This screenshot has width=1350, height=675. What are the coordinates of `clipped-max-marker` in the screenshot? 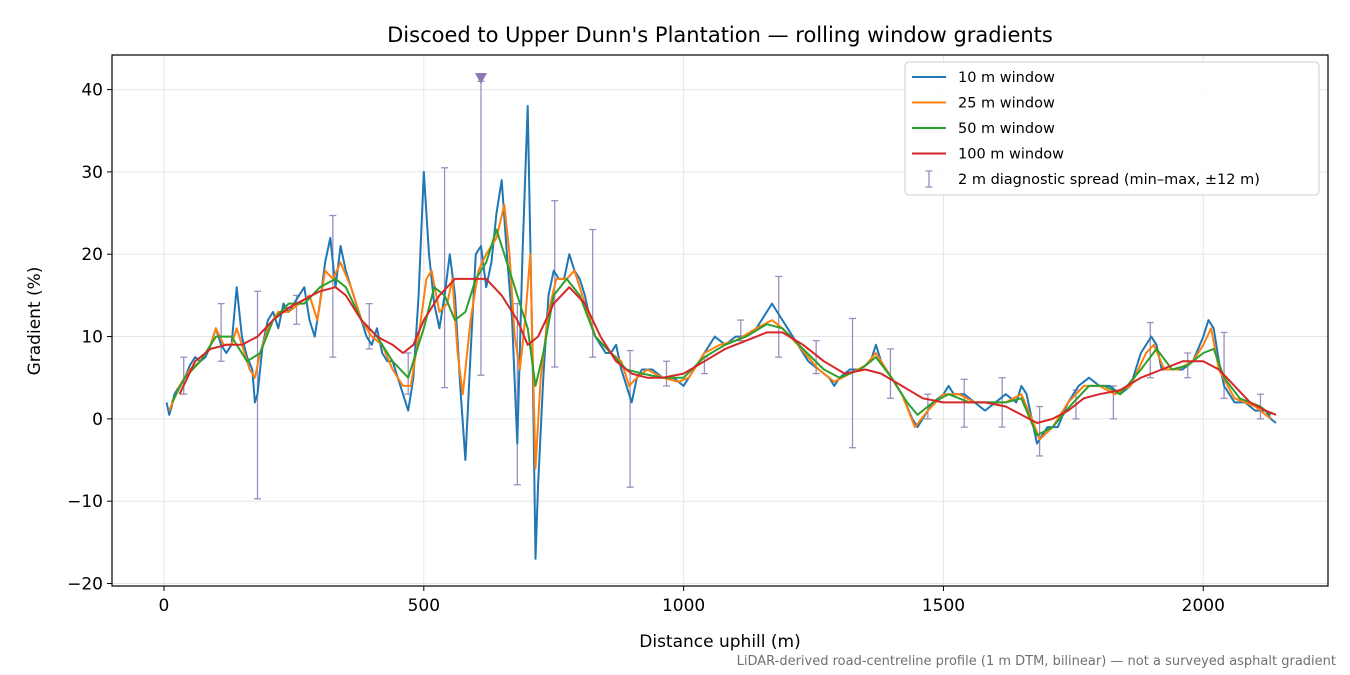 It's located at (480, 78).